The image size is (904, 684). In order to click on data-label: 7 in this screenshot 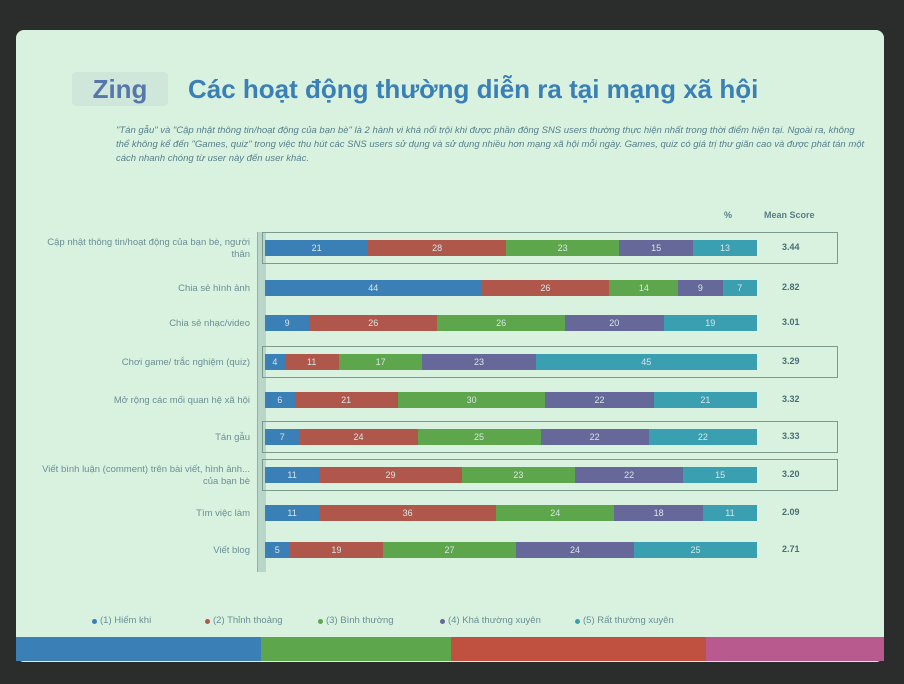, I will do `click(282, 437)`.